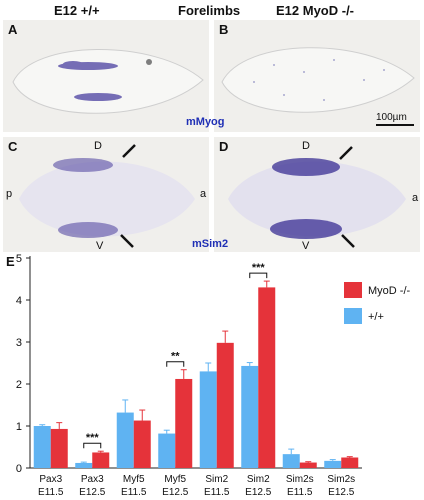 The width and height of the screenshot is (424, 500). Describe the element at coordinates (391, 117) in the screenshot. I see `scale-bar-label: 100µm` at that location.